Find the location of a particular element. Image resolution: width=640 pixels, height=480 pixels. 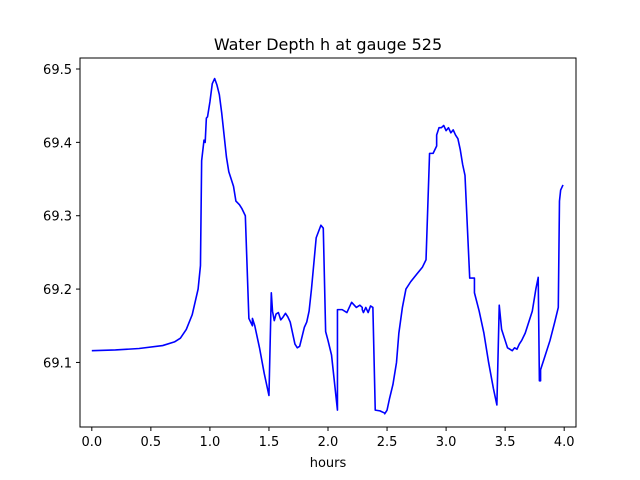

x-tick-label: 0.0 is located at coordinates (91, 442).